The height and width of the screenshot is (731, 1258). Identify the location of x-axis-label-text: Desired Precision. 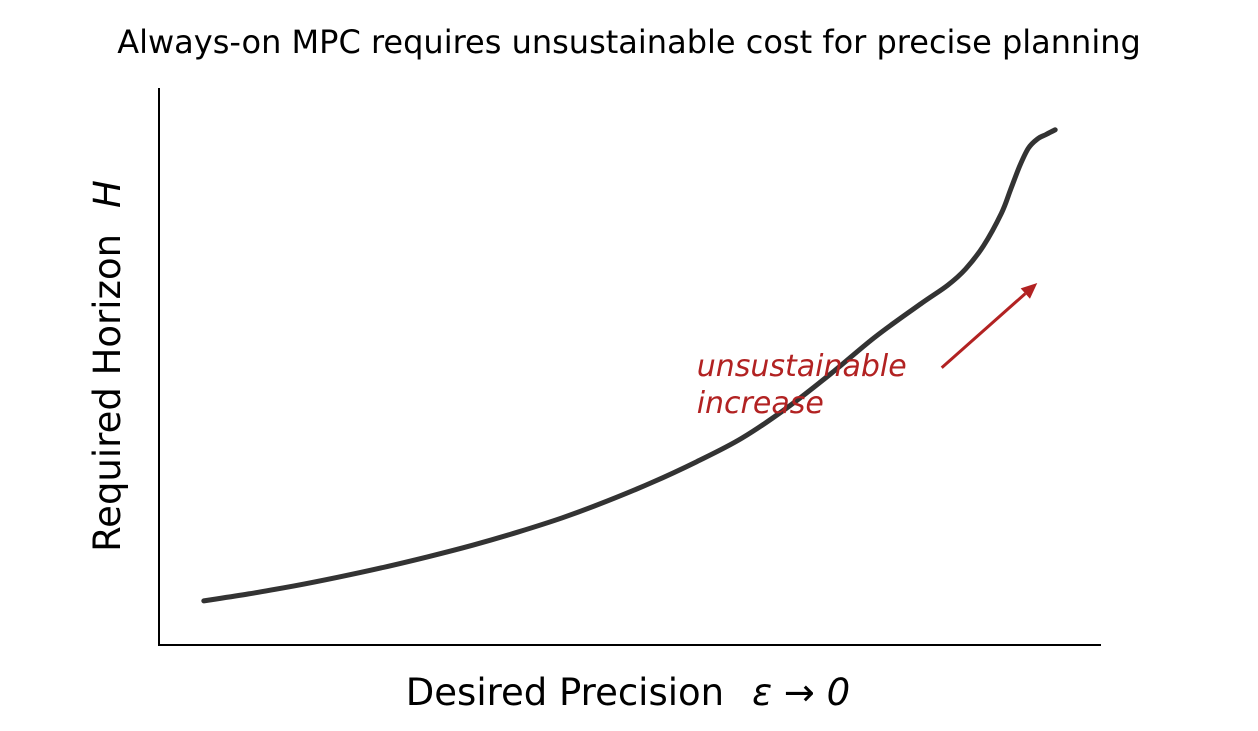
(565, 692).